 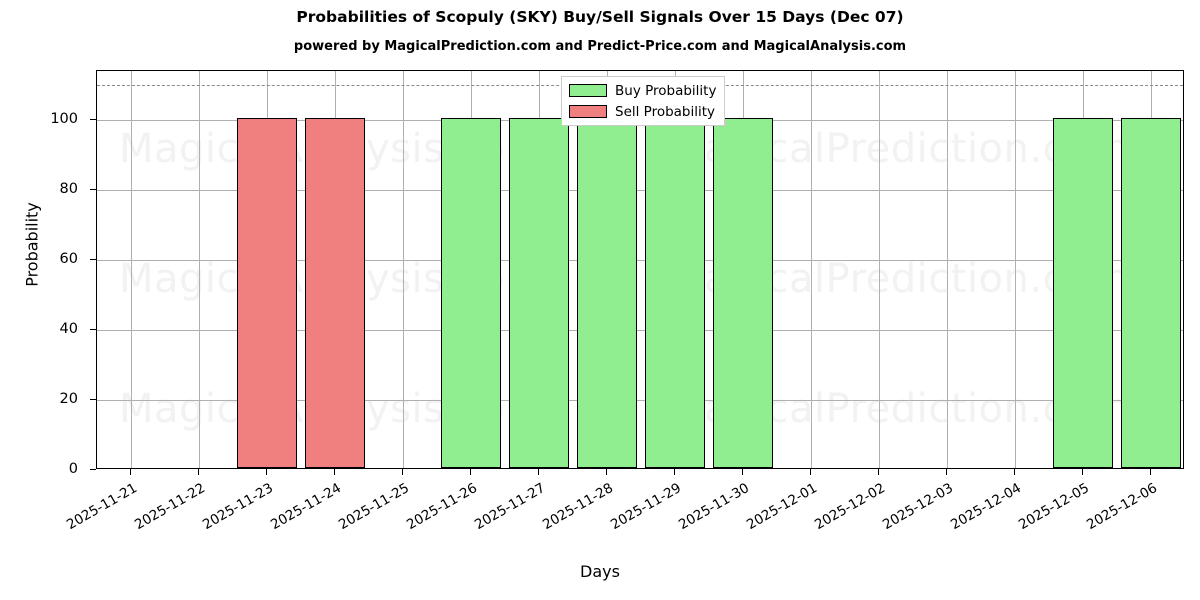 I want to click on y-tick-label: 100, so click(x=64, y=119).